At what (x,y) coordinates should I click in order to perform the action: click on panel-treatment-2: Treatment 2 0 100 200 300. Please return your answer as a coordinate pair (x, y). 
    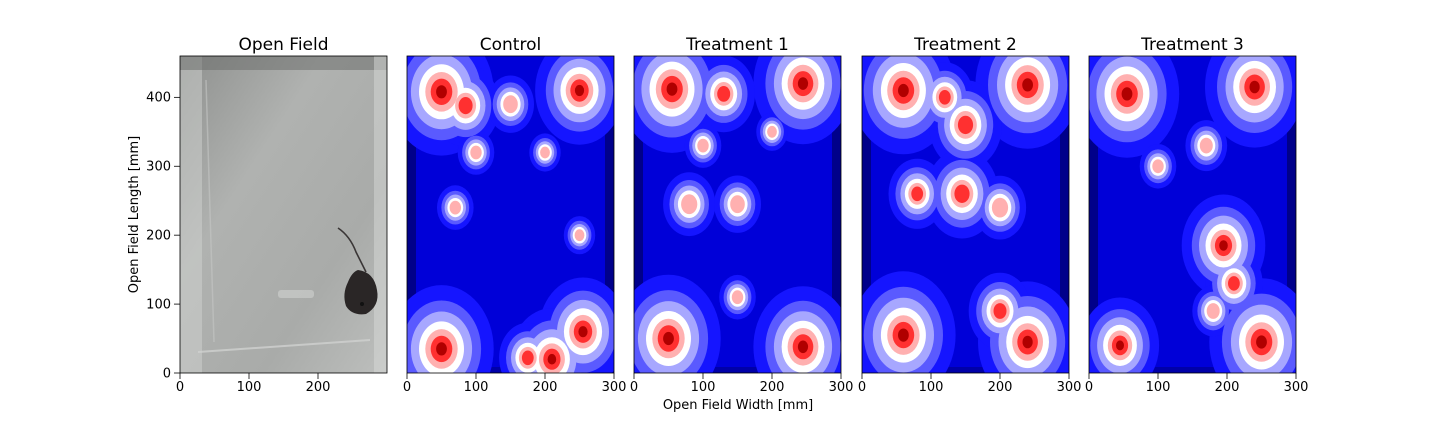
    Looking at the image, I should click on (970, 215).